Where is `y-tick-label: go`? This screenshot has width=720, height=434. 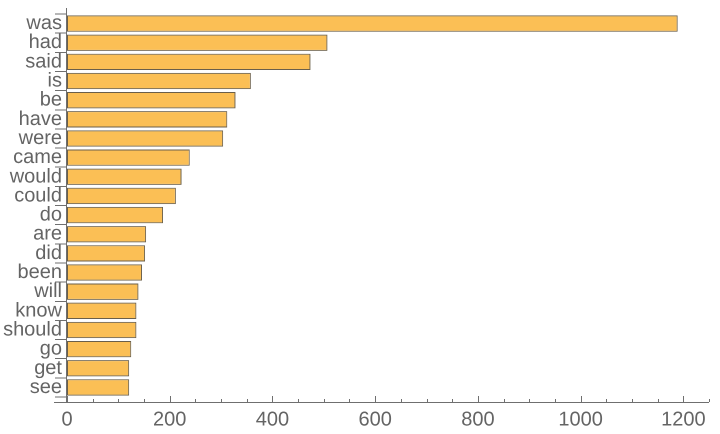
y-tick-label: go is located at coordinates (51, 349).